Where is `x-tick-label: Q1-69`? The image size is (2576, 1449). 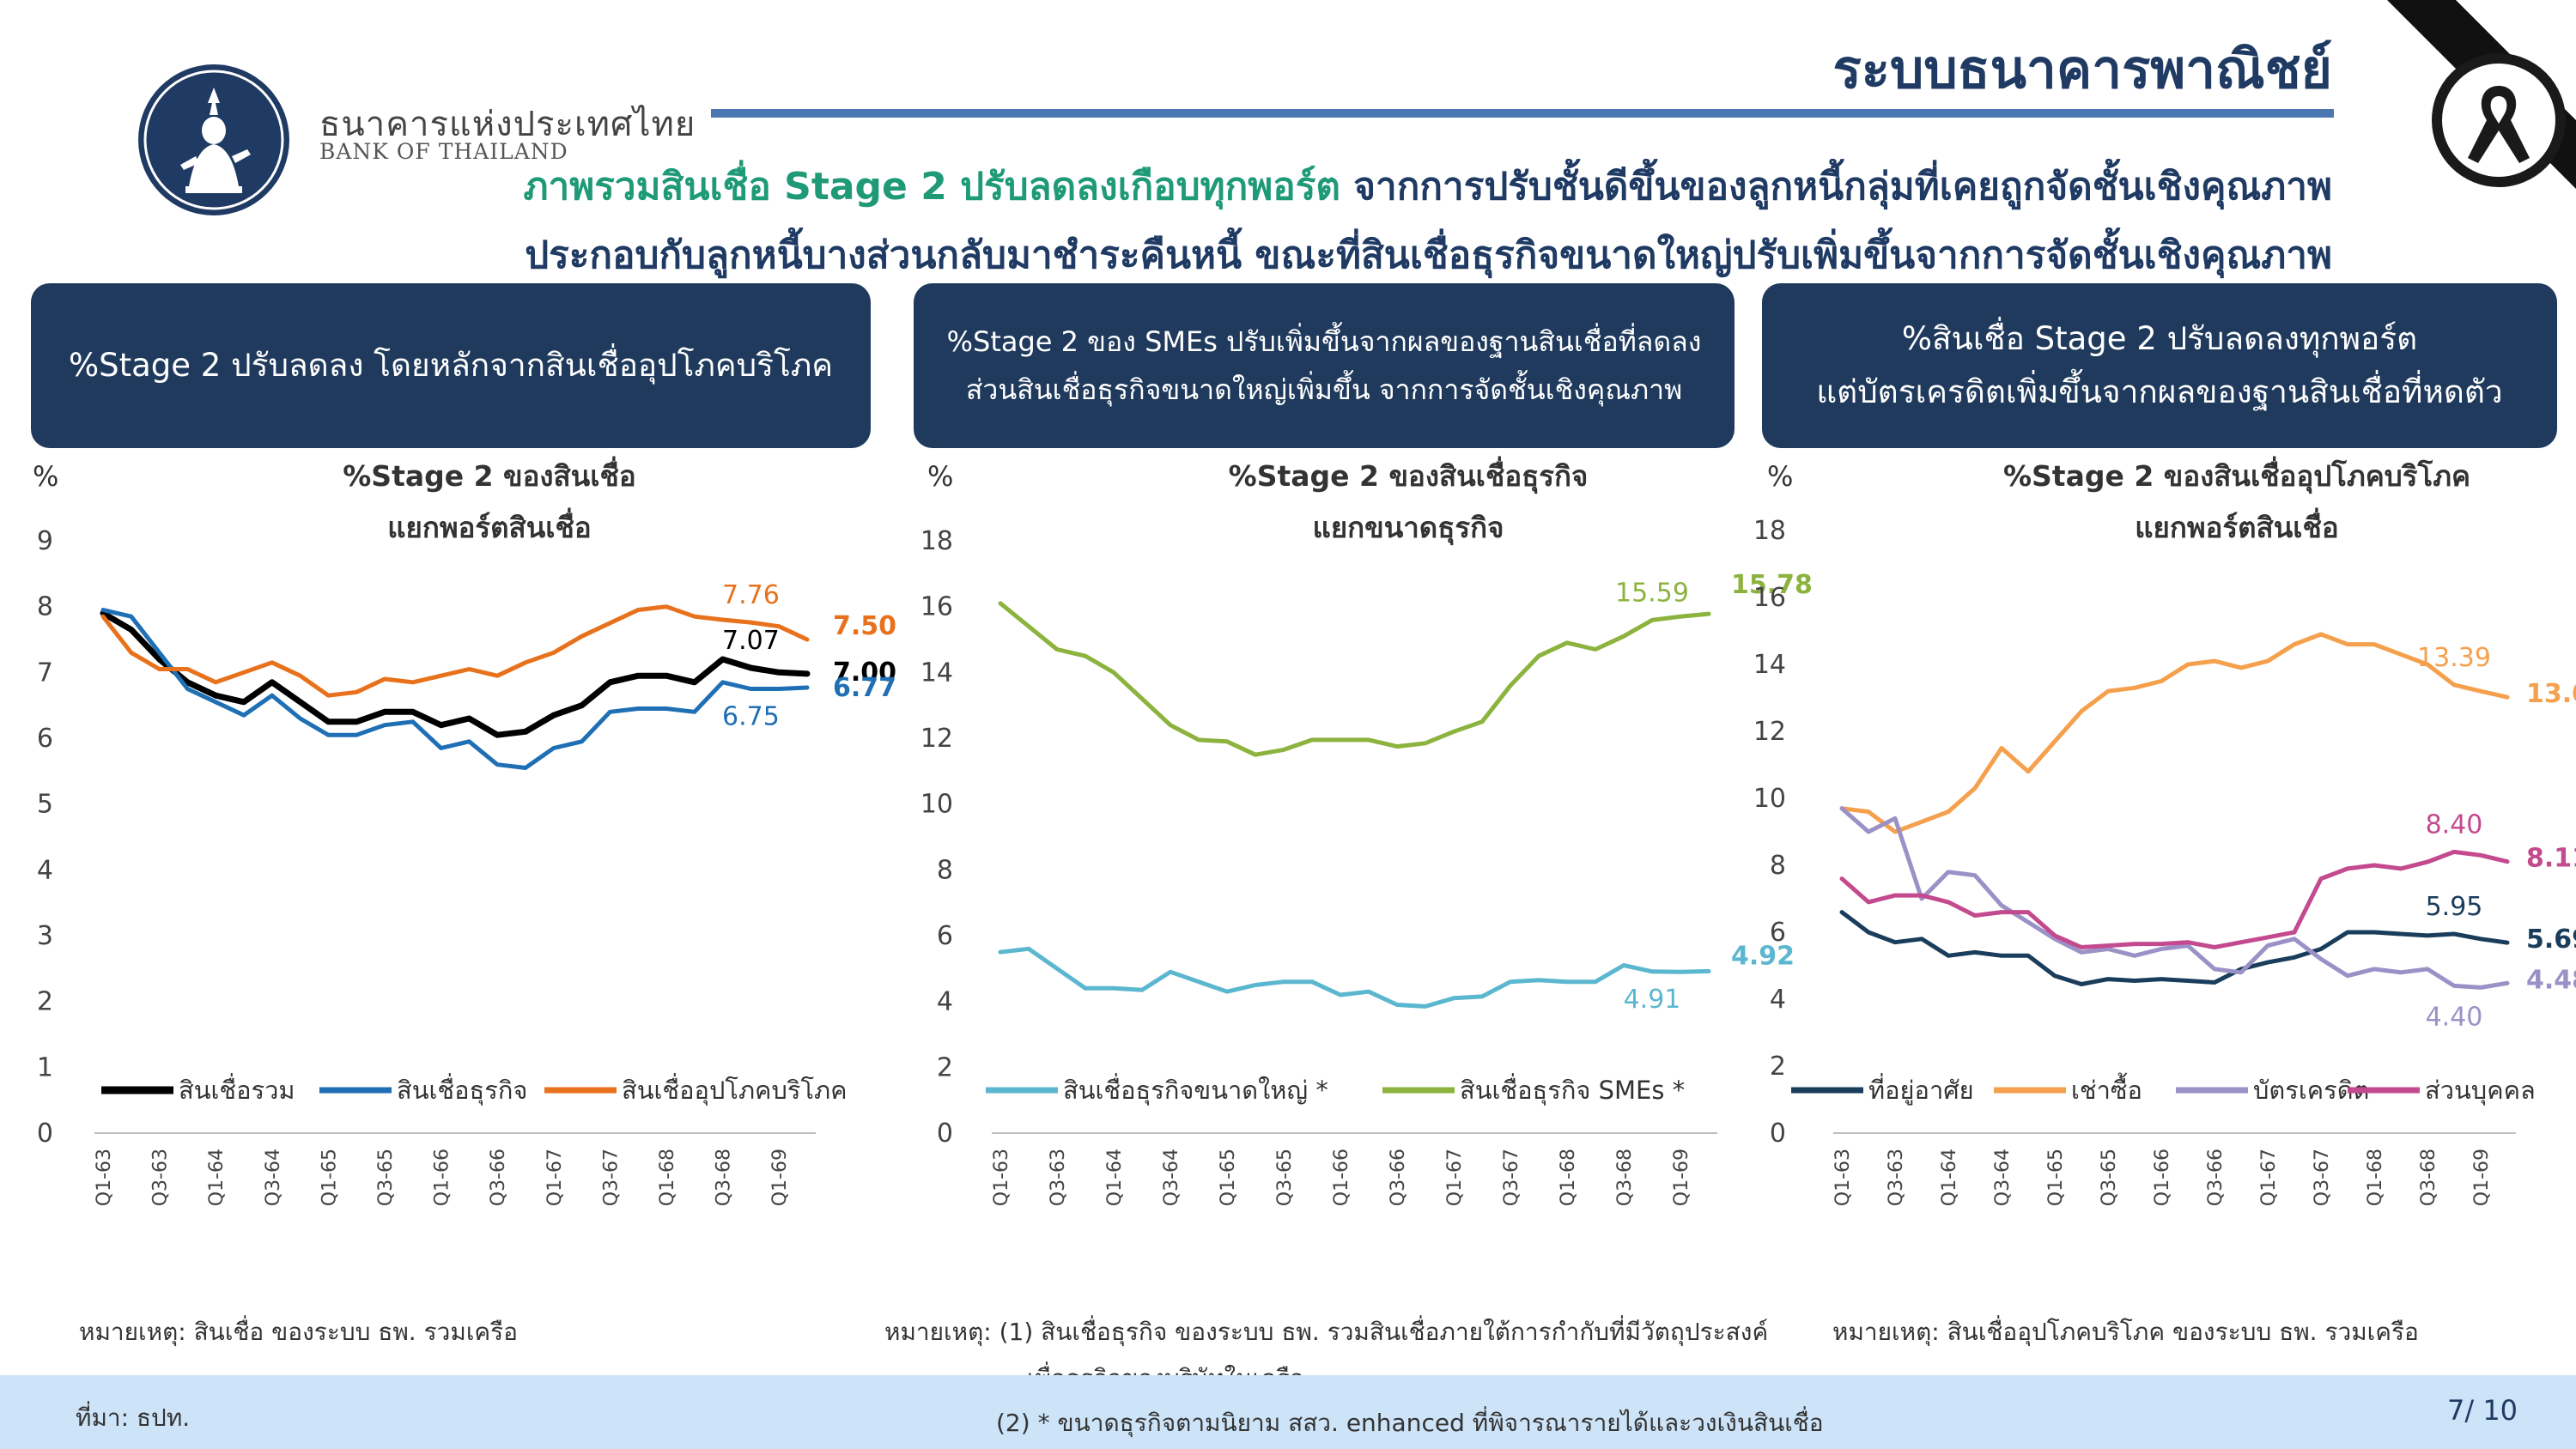 x-tick-label: Q1-69 is located at coordinates (2482, 1177).